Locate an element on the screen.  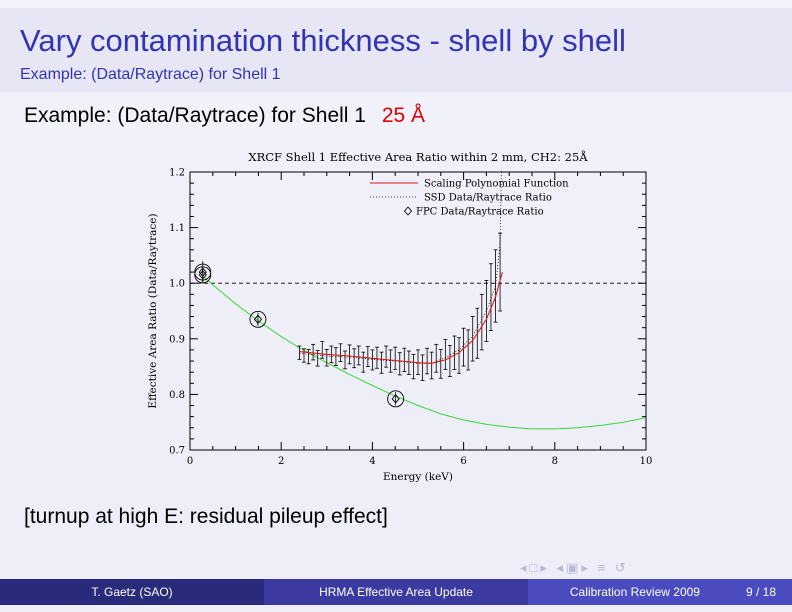
legend-ssd-label: SSD Data/Raytrace Ratio is located at coordinates (488, 198).